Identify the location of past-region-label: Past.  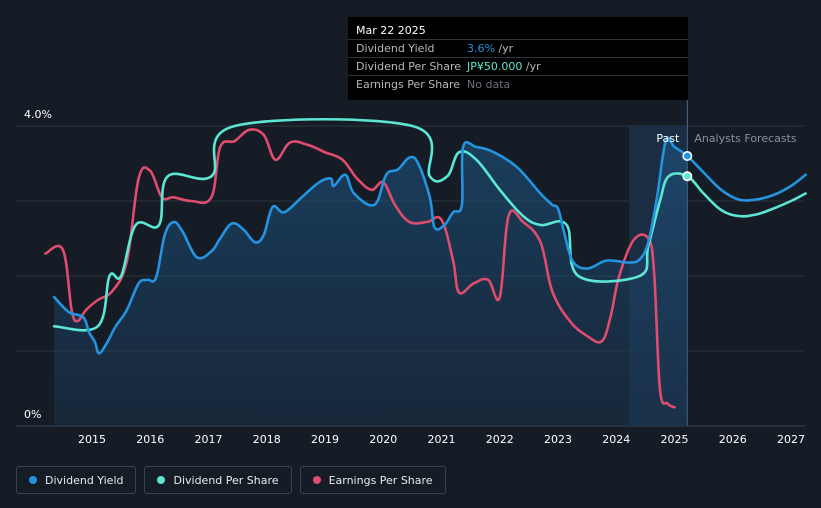
(668, 138).